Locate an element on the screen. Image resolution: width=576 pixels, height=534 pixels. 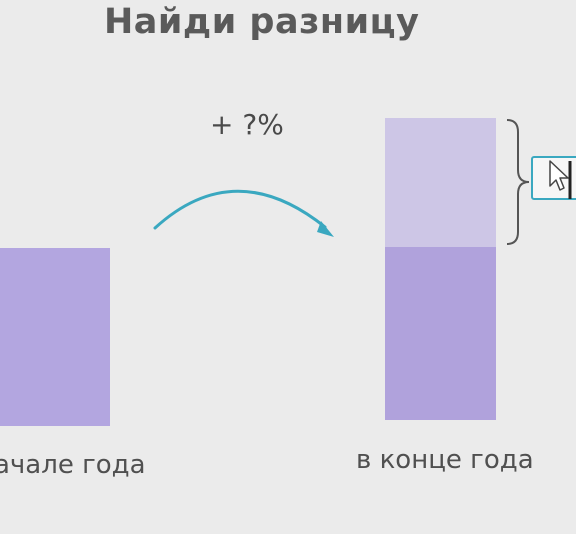
curved-arrow-icon is located at coordinates (243, 213).